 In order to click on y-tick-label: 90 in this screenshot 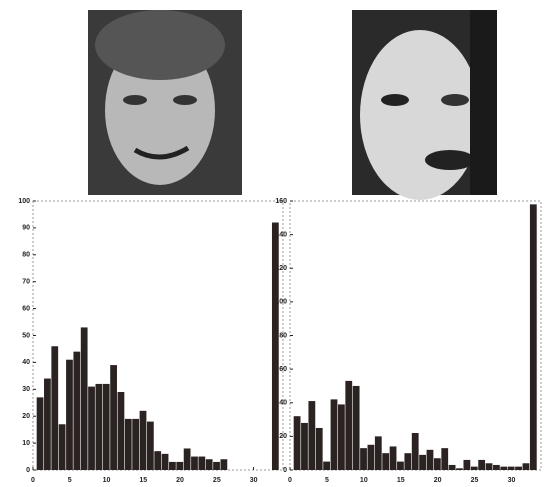, I will do `click(26, 228)`.